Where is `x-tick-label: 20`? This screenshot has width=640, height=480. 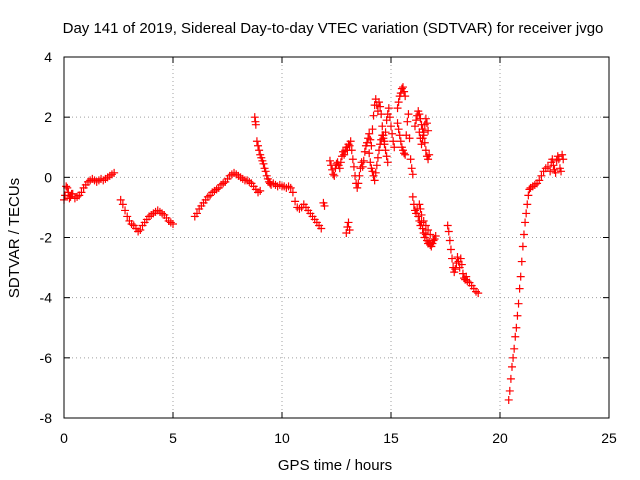 x-tick-label: 20 is located at coordinates (500, 438).